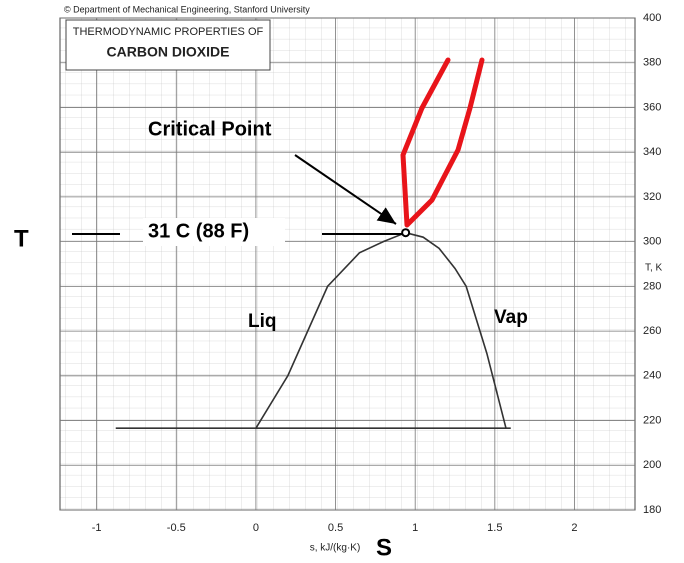 The width and height of the screenshot is (684, 563). I want to click on annotation: T, so click(21, 238).